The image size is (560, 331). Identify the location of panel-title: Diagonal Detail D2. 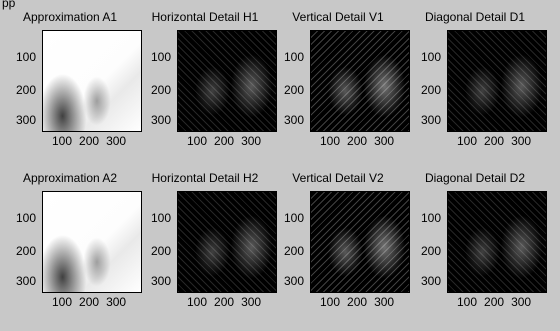
(475, 178).